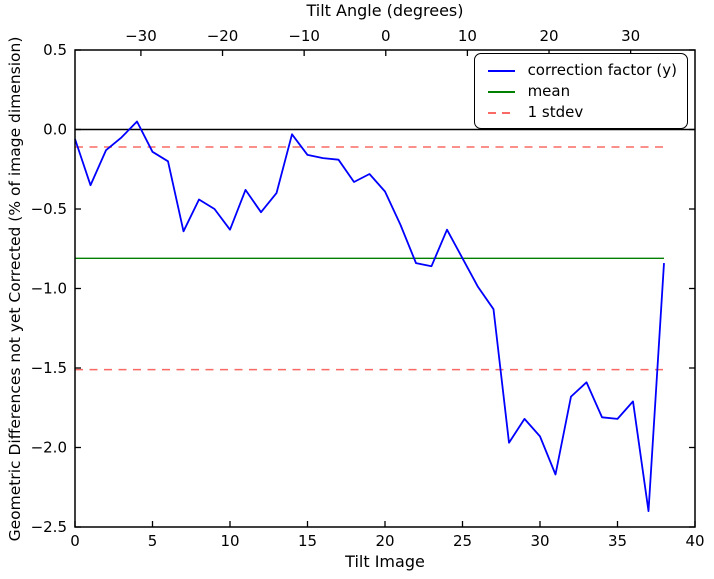 Image resolution: width=714 pixels, height=579 pixels. What do you see at coordinates (49, 368) in the screenshot?
I see `y-tick-label: −1.5` at bounding box center [49, 368].